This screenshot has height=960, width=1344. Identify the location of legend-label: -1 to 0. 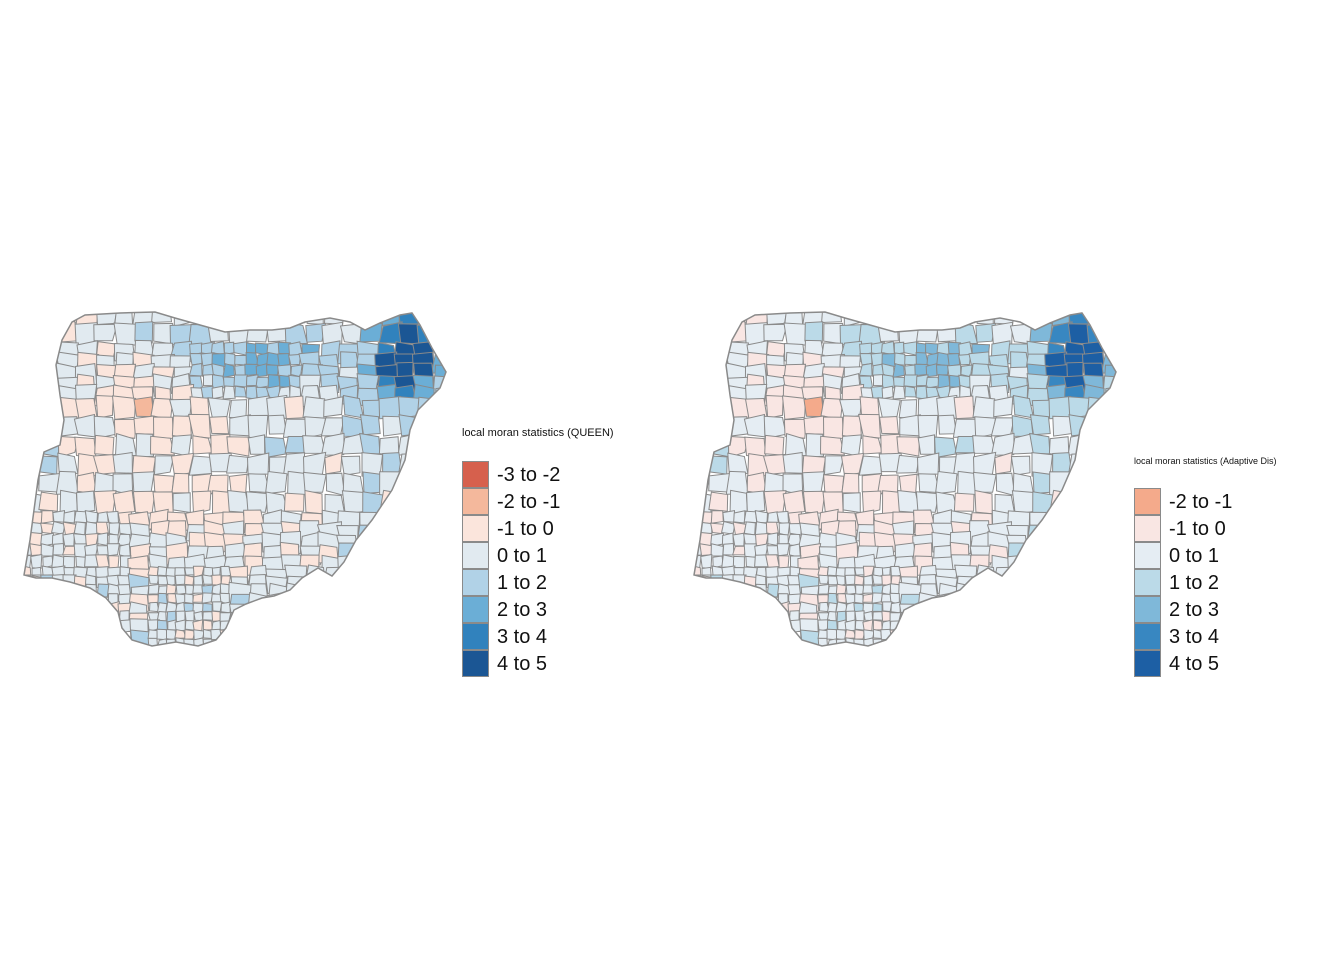
(525, 529).